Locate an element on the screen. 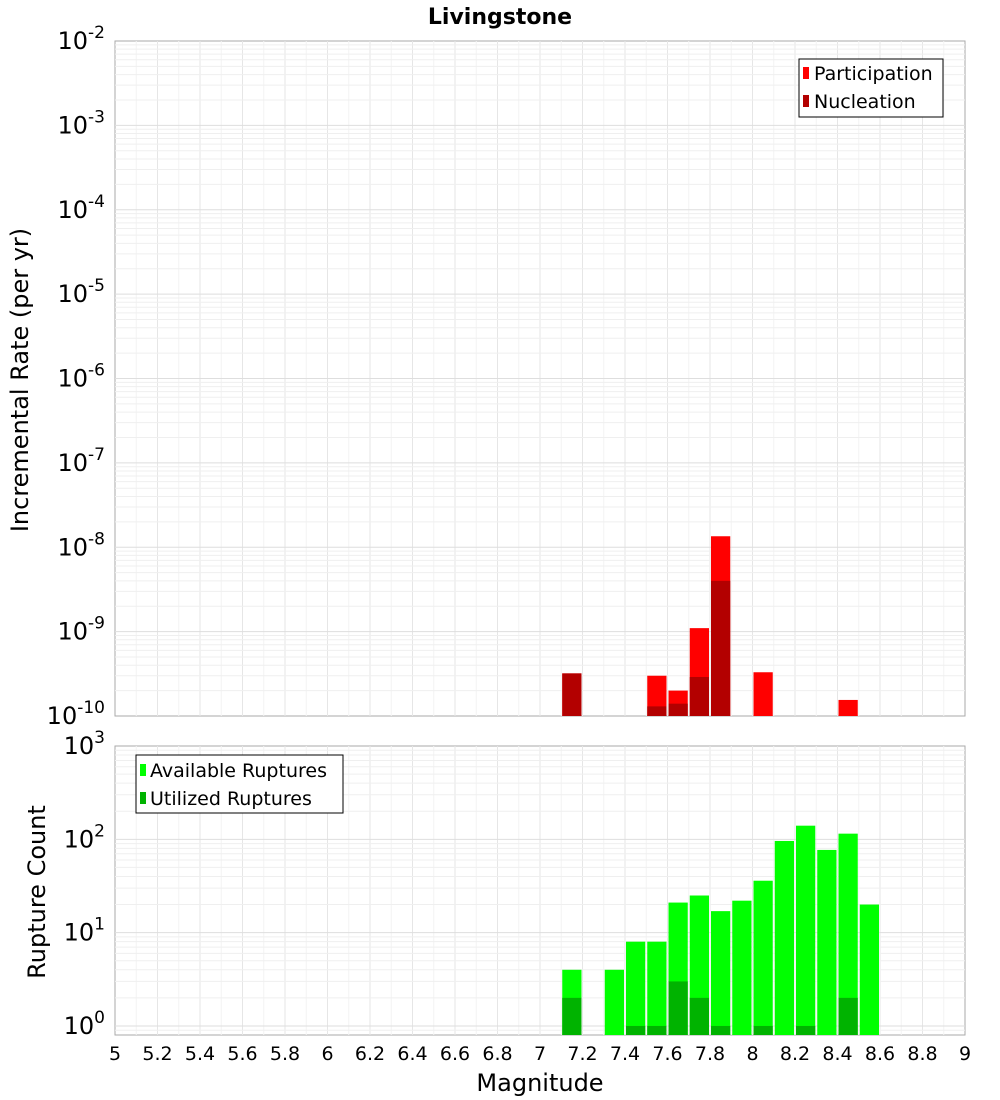 Image resolution: width=1000 pixels, height=1100 pixels. top-y-tick-label: 10⁻⁶ is located at coordinates (82, 377).